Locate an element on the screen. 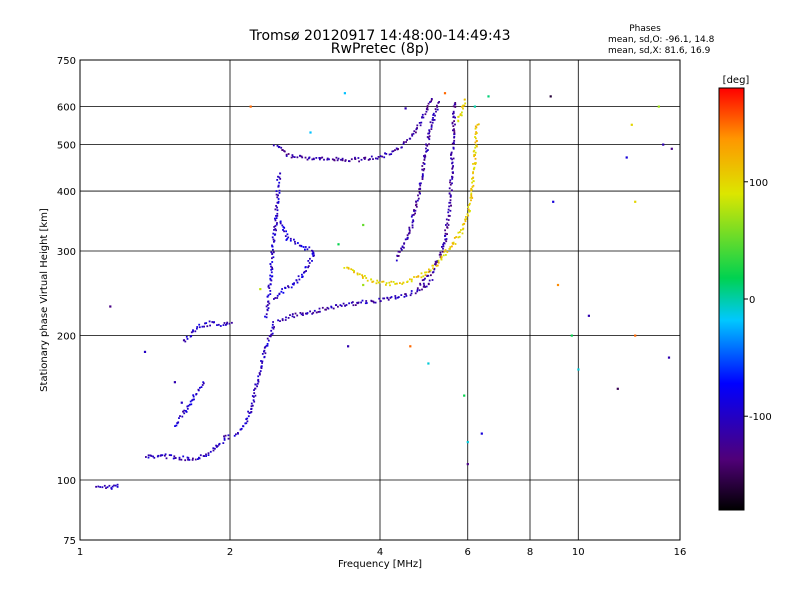 This screenshot has width=800, height=600. x-axis-ticks: 1 2 4 6 8 10 16 is located at coordinates (382, 552).